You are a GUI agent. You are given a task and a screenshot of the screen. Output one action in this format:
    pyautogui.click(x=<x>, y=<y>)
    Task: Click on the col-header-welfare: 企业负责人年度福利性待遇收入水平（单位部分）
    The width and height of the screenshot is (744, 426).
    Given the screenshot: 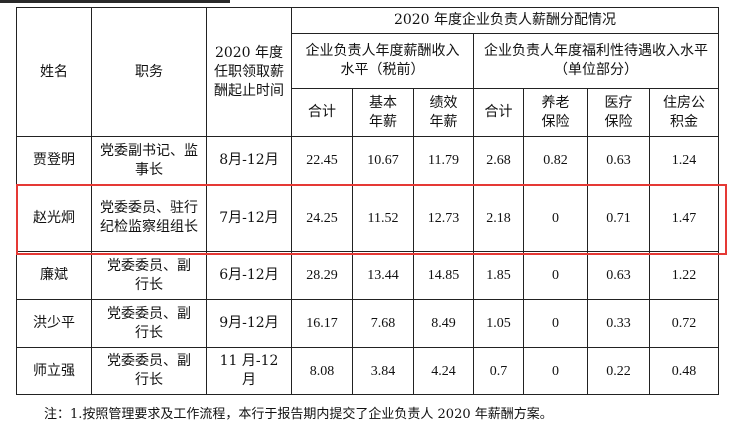 What is the action you would take?
    pyautogui.click(x=596, y=61)
    